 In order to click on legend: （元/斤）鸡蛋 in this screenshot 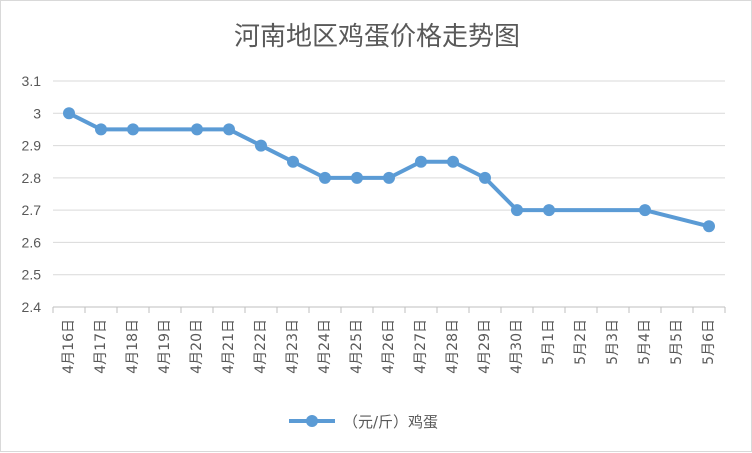, I will do `click(363, 422)`.